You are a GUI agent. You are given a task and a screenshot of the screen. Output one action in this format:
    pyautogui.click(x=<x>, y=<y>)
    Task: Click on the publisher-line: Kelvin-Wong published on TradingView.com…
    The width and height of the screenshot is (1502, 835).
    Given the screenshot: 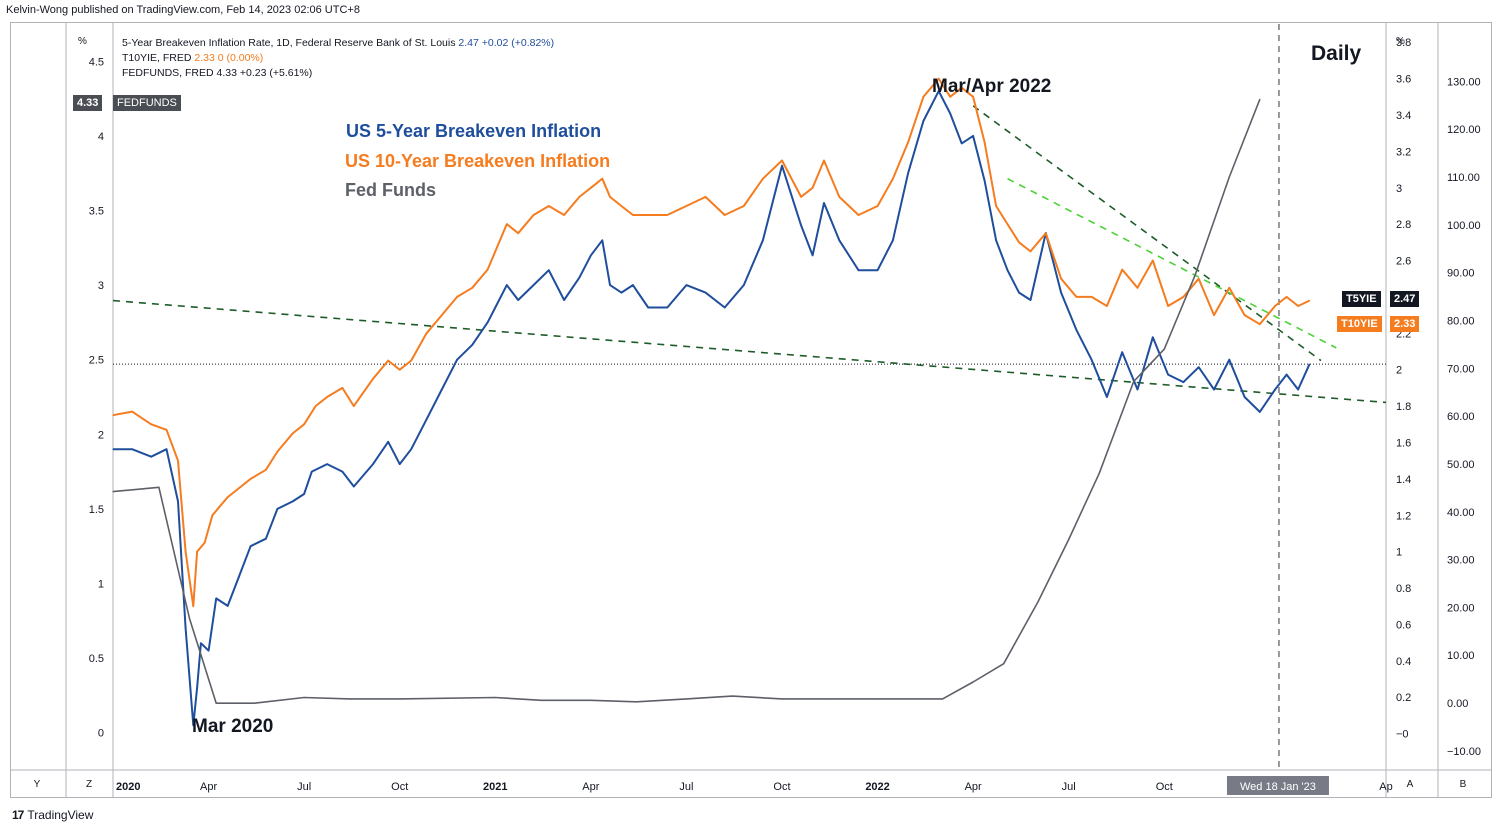 What is the action you would take?
    pyautogui.click(x=183, y=10)
    